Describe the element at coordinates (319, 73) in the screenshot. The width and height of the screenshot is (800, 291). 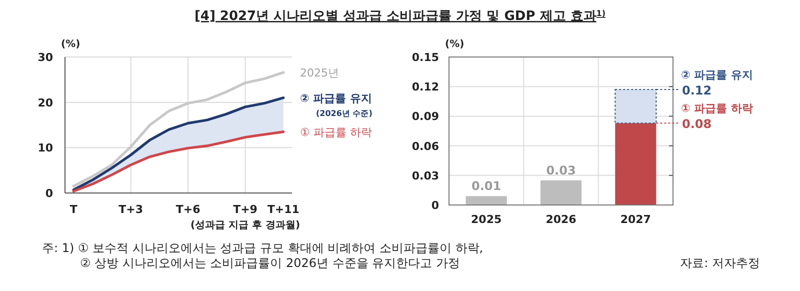
I see `series-label: 2025년` at that location.